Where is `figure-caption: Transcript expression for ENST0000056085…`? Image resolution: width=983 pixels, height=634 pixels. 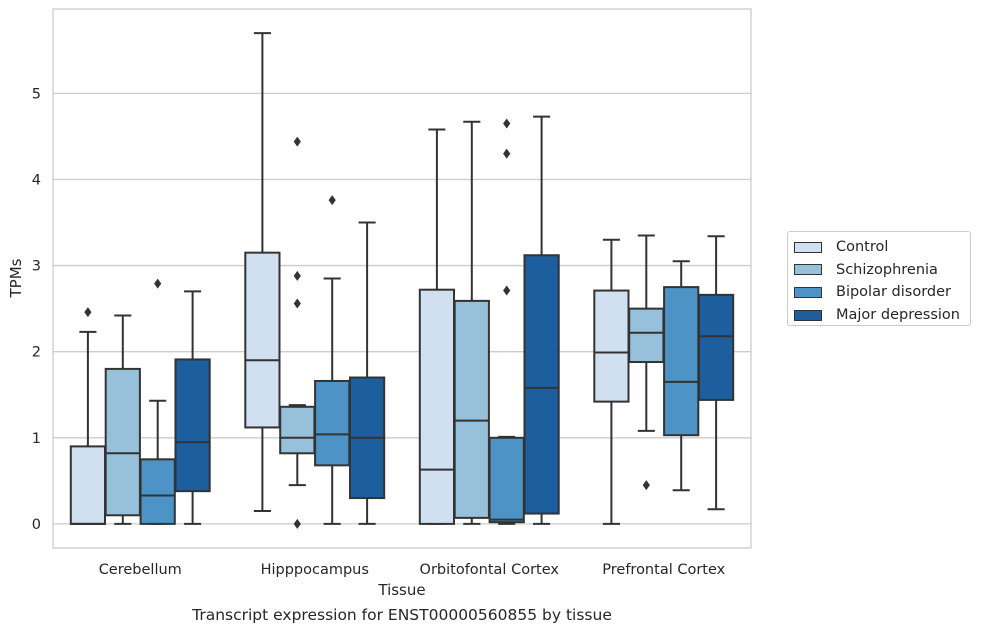
figure-caption: Transcript expression for ENST0000056085… is located at coordinates (402, 615).